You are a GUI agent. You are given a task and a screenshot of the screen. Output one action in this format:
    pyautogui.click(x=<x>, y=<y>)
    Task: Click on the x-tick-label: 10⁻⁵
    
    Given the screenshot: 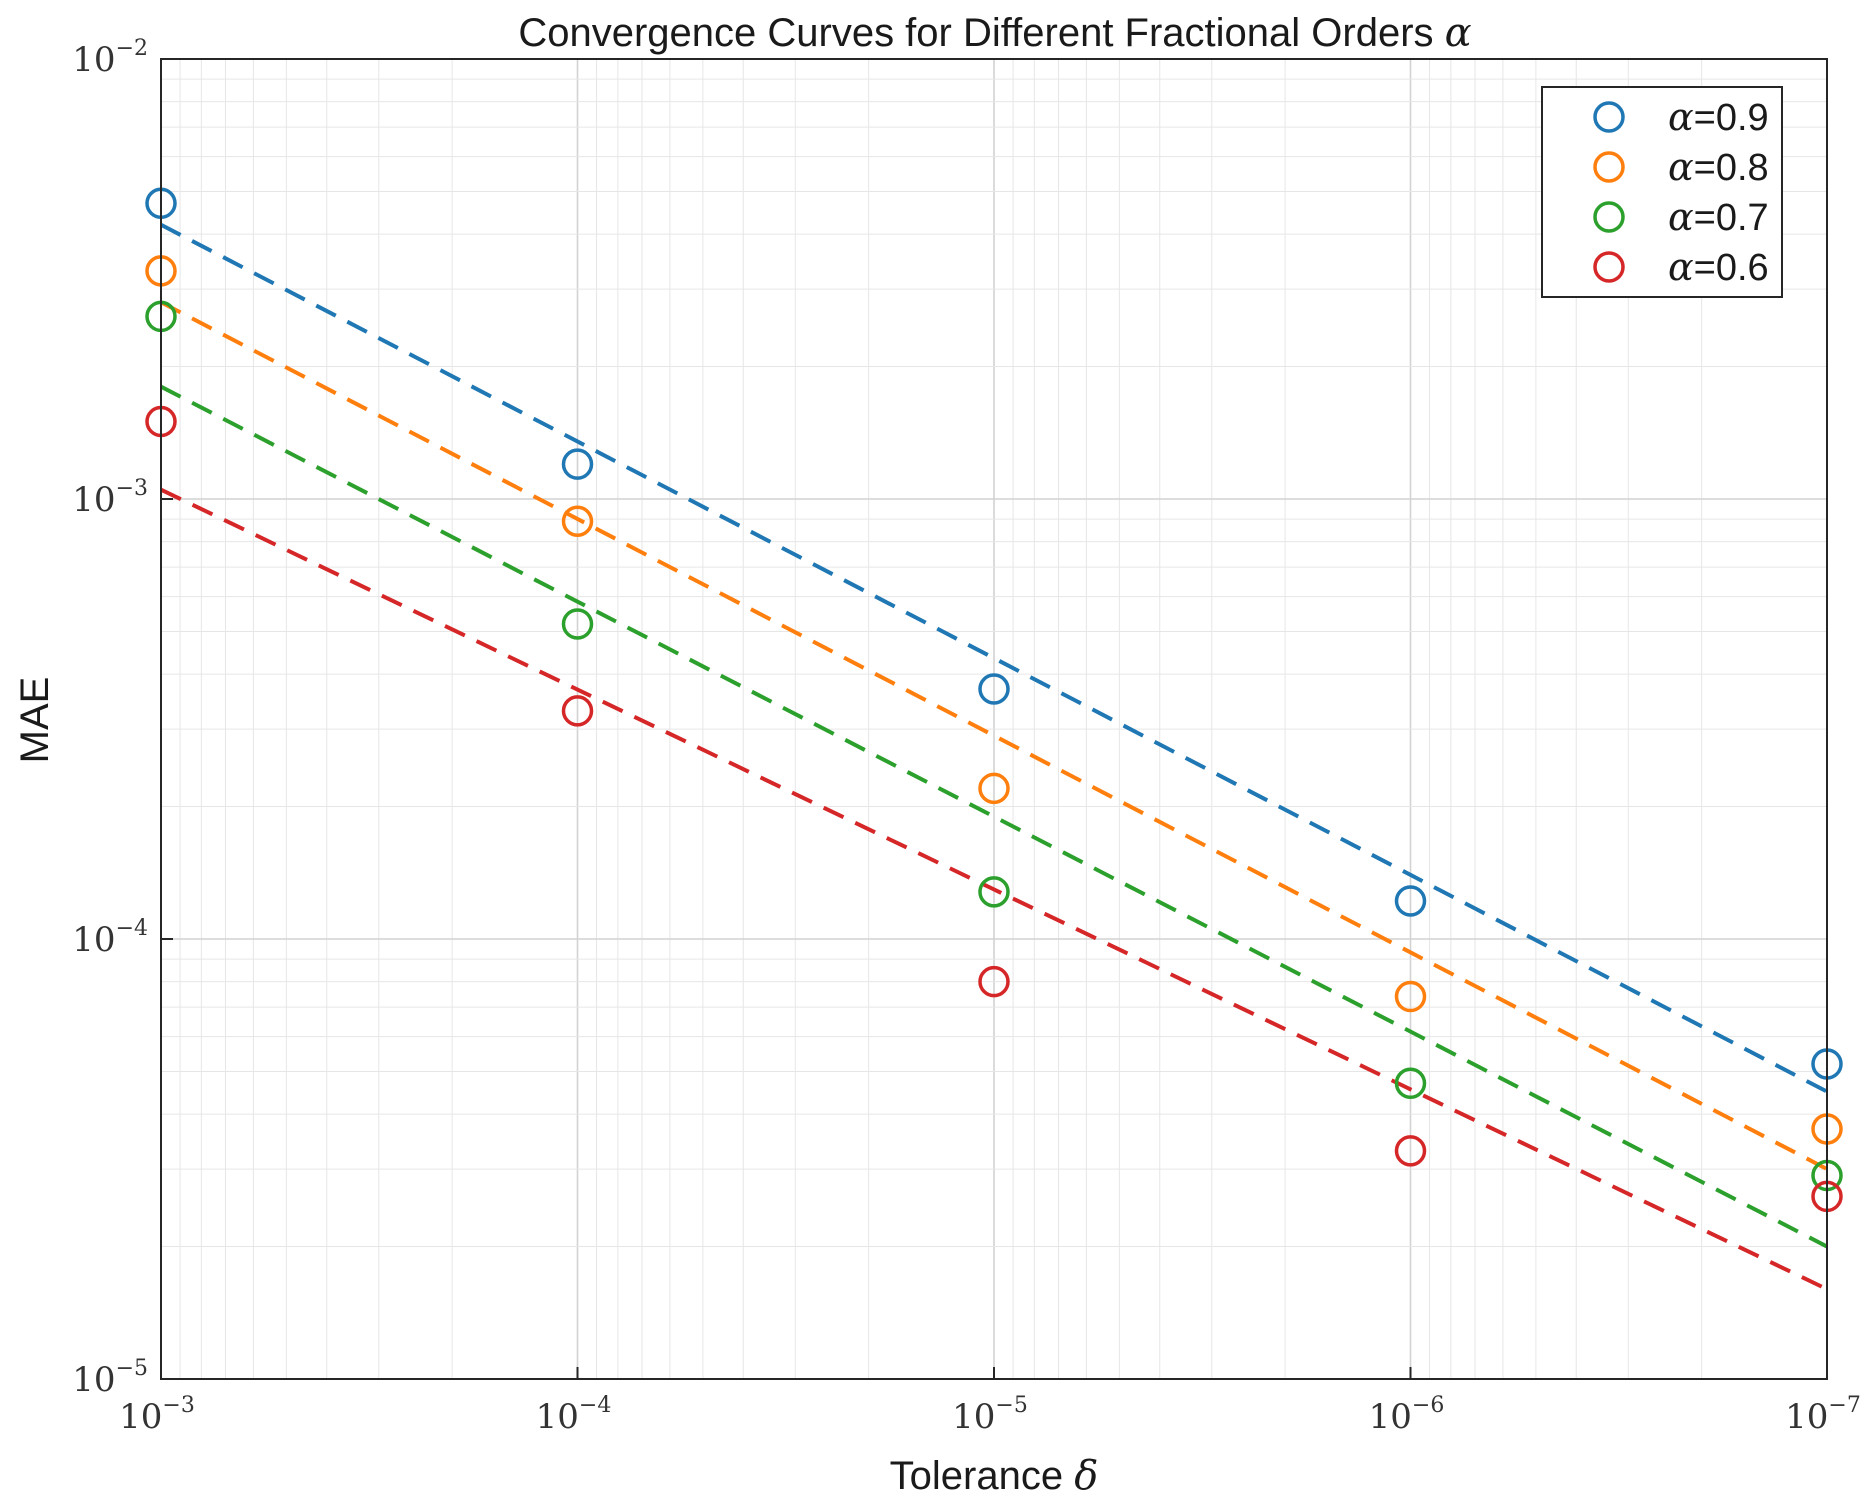 What is the action you would take?
    pyautogui.click(x=990, y=1415)
    